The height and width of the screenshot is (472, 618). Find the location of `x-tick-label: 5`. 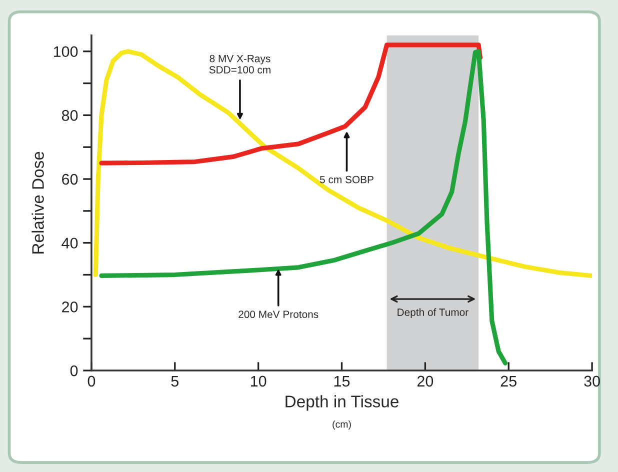

x-tick-label: 5 is located at coordinates (174, 381).